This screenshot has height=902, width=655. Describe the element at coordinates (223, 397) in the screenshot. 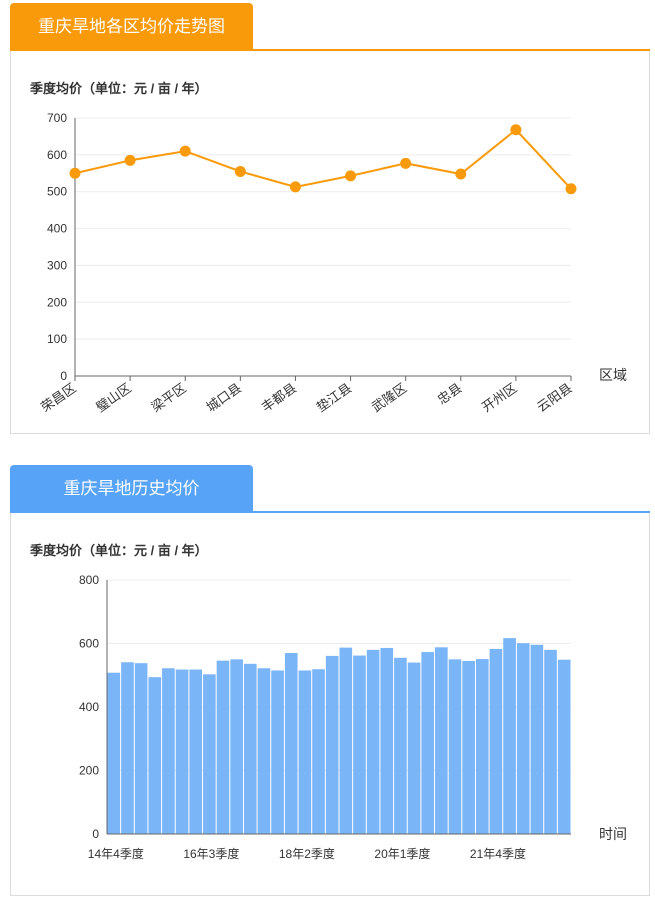

I see `x-tick-label: 城口县` at that location.